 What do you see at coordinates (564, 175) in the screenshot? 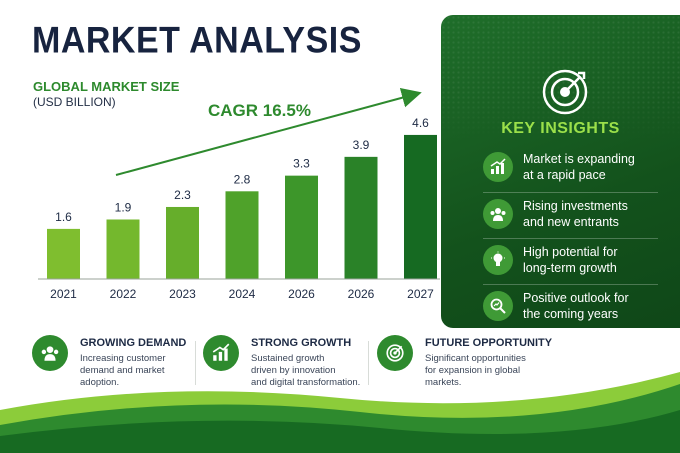
I see `insight-text: at a rapid pace` at bounding box center [564, 175].